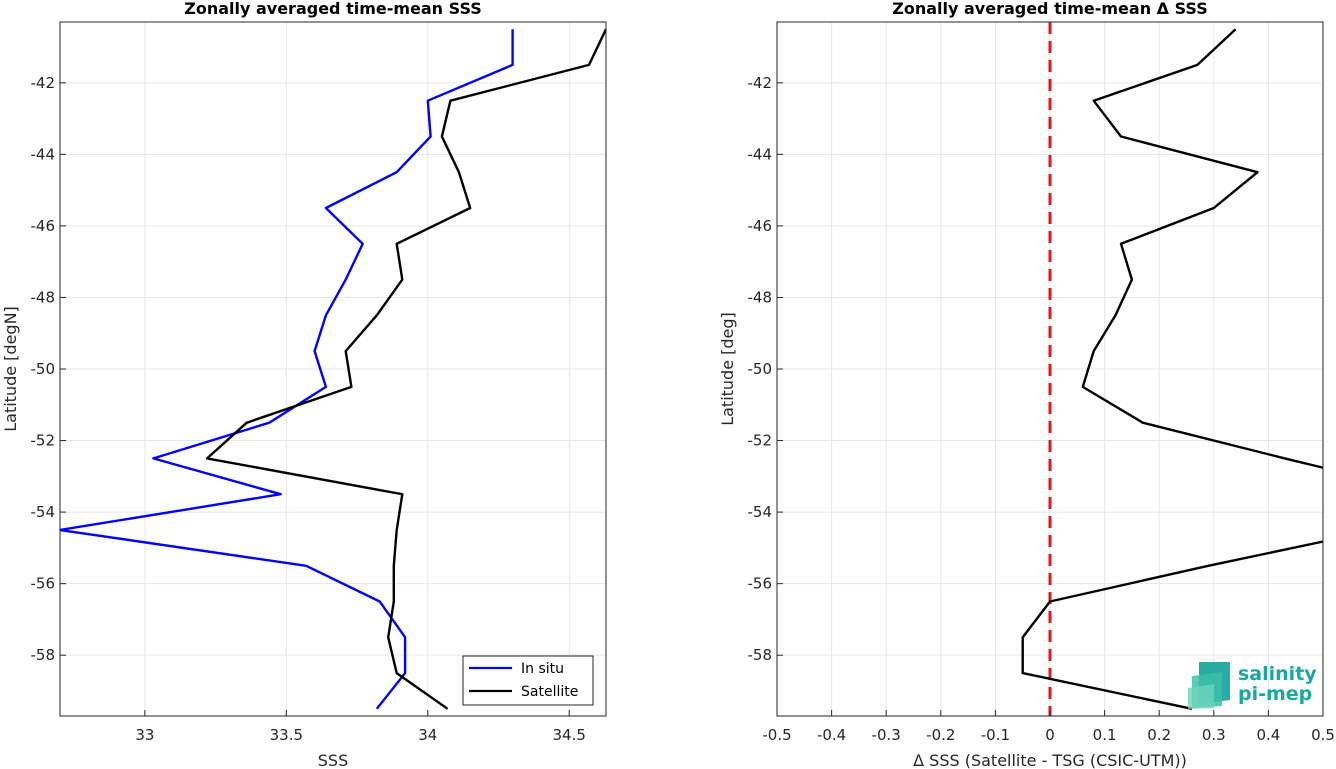 Image resolution: width=1336 pixels, height=769 pixels. What do you see at coordinates (569, 735) in the screenshot?
I see `left-x-tick-label: 34.5` at bounding box center [569, 735].